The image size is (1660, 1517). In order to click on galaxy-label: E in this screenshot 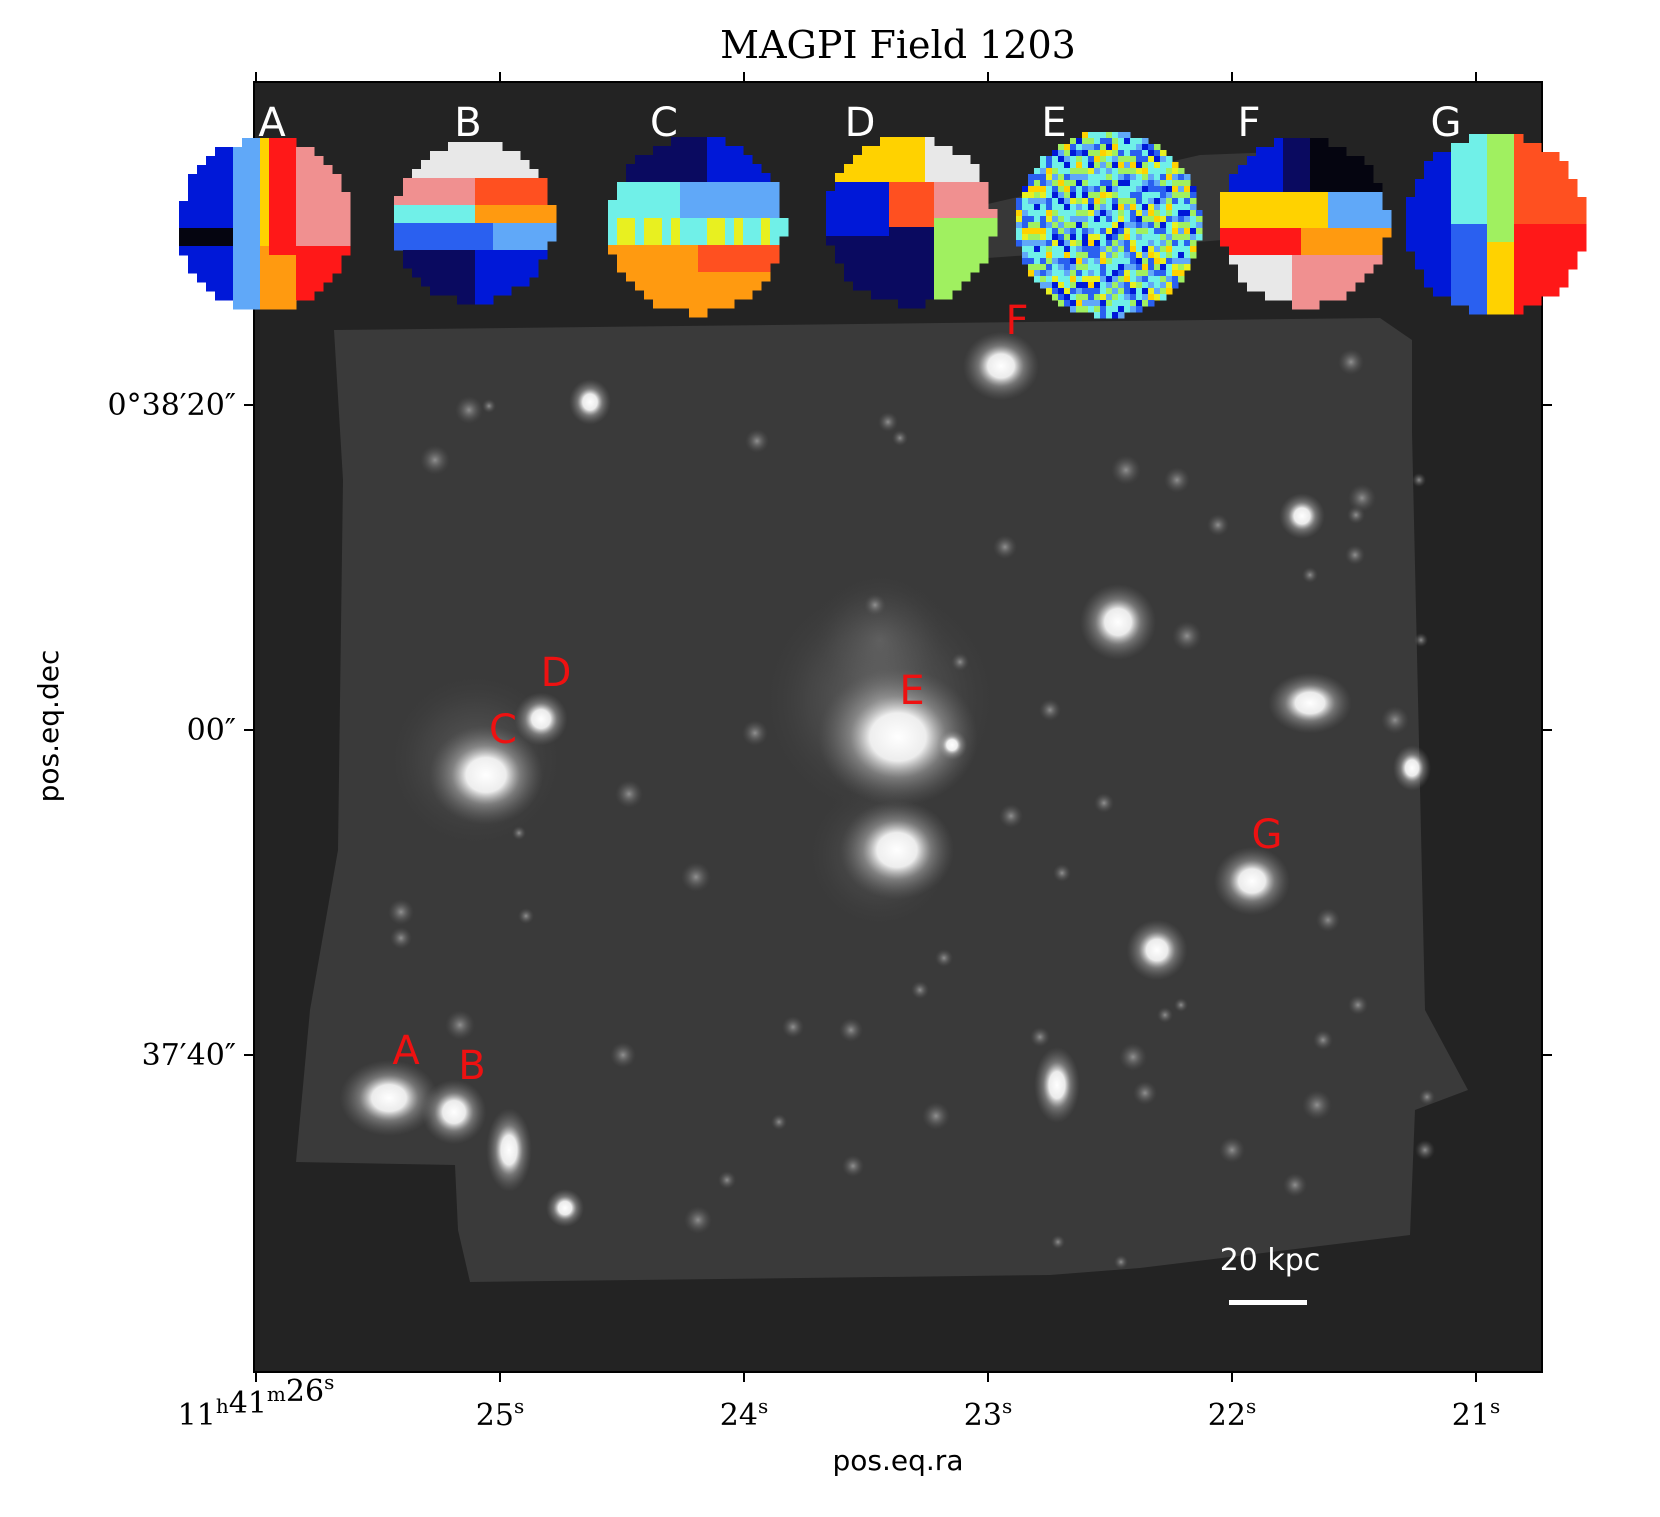, I will do `click(911, 691)`.